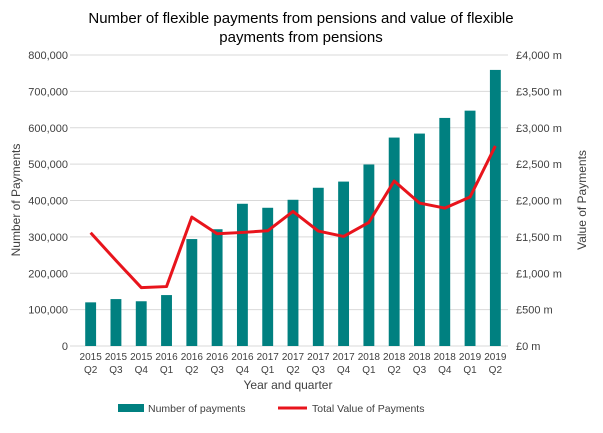 Image resolution: width=603 pixels, height=433 pixels. What do you see at coordinates (16, 200) in the screenshot?
I see `y-axis-label: Number of Payments` at bounding box center [16, 200].